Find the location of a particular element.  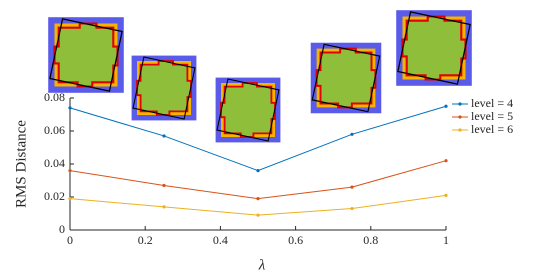

x-tick-label: 0.8 is located at coordinates (370, 240).